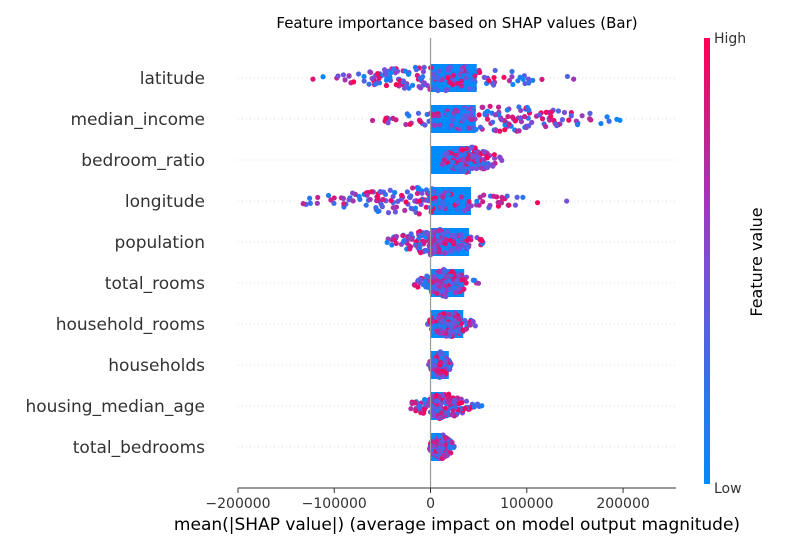  What do you see at coordinates (526, 504) in the screenshot?
I see `x-tick-label: 100000` at bounding box center [526, 504].